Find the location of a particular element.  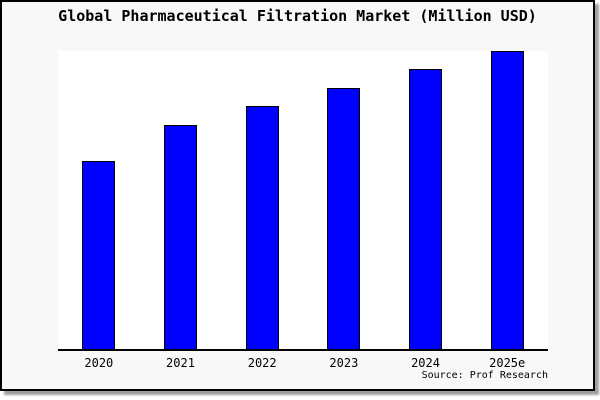

bar-2024 is located at coordinates (426, 209).